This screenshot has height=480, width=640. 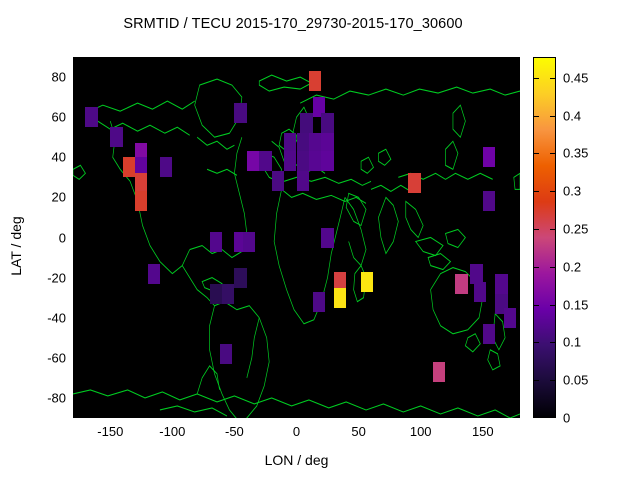 I want to click on colorbar-tick-label: 0.3, so click(x=572, y=191).